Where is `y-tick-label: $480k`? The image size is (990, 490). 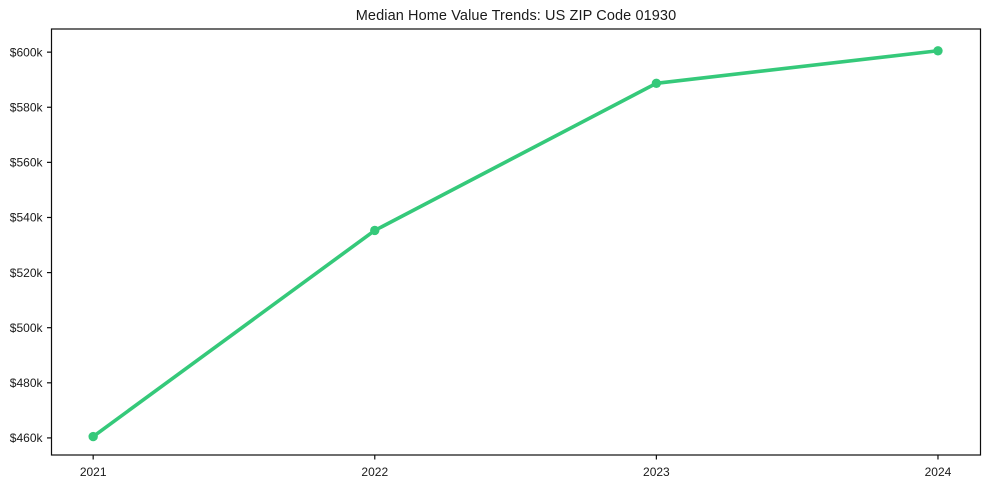
y-tick-label: $480k is located at coordinates (27, 383).